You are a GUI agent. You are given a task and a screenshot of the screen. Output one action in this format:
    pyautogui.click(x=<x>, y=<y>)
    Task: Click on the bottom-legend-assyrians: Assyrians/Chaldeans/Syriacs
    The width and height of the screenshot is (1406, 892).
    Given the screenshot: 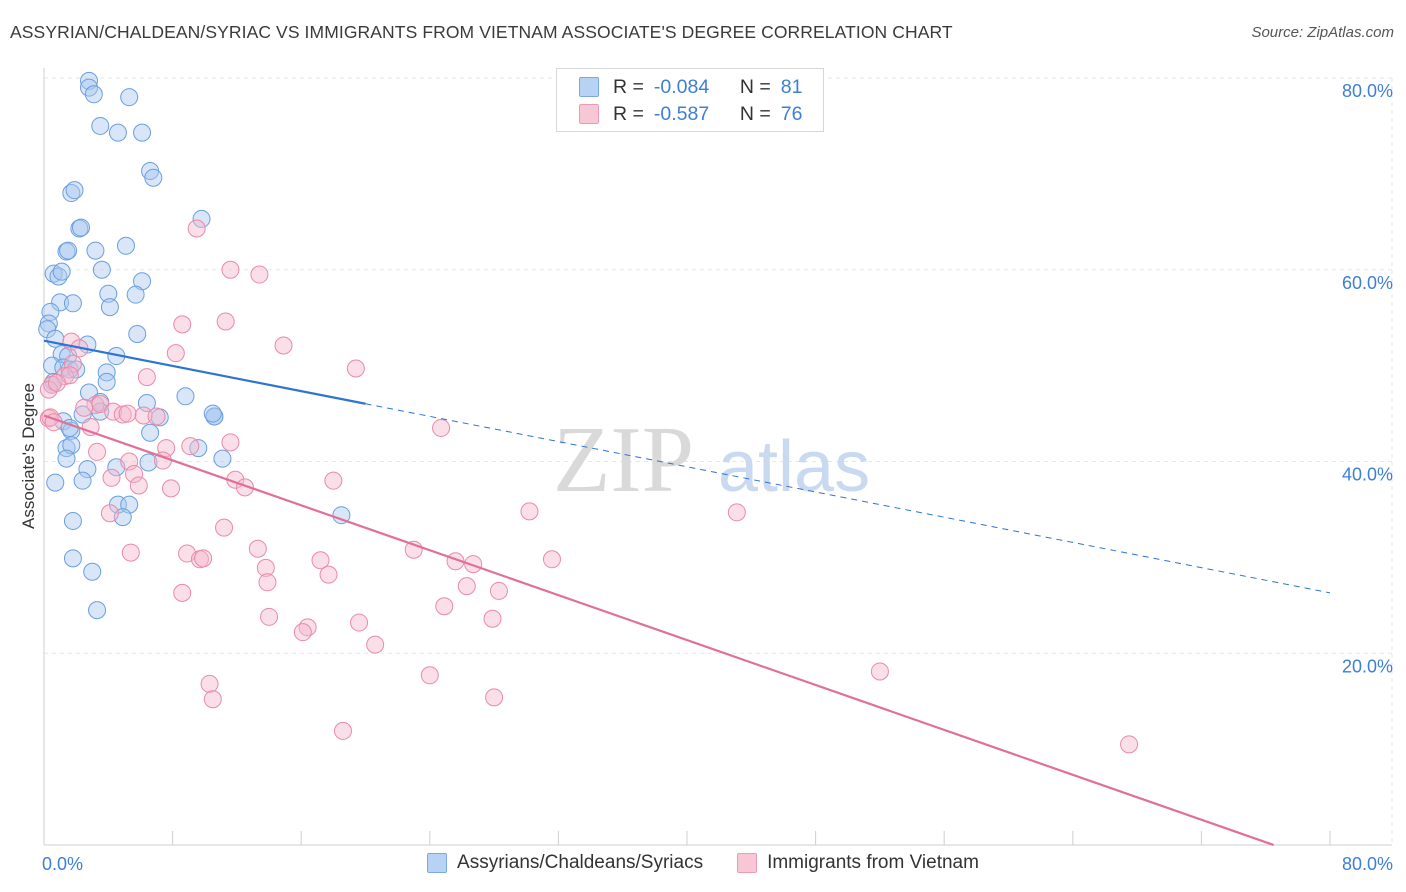 What is the action you would take?
    pyautogui.click(x=565, y=863)
    